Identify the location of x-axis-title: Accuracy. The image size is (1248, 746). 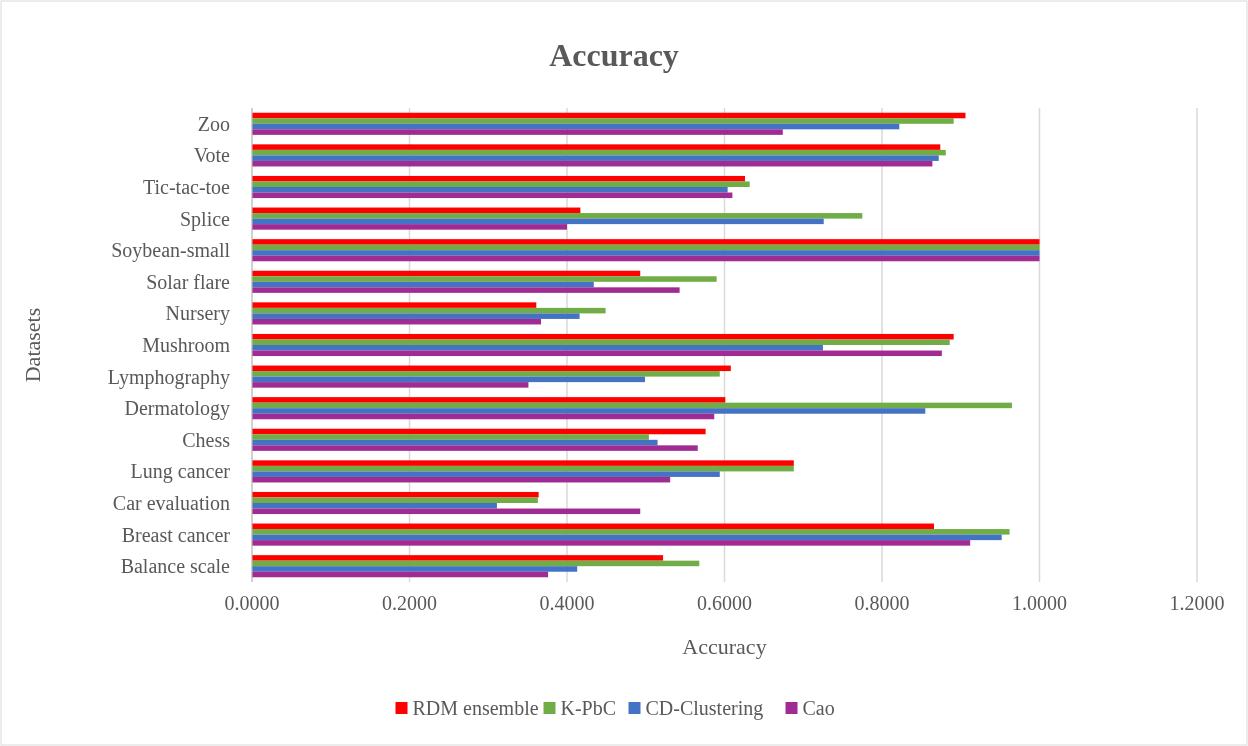
(724, 646).